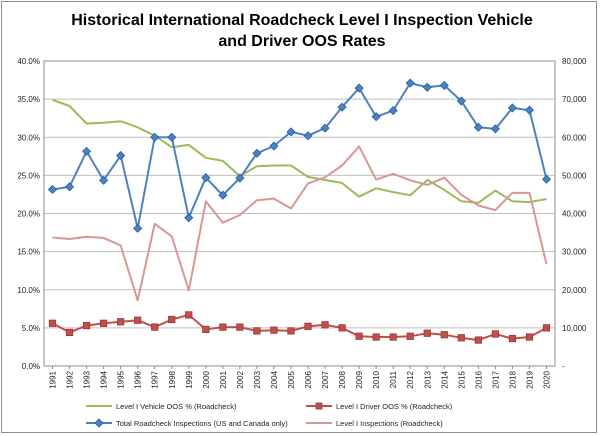  I want to click on legend-label: Level I Vehicle OOS % (Roadcheck), so click(176, 406).